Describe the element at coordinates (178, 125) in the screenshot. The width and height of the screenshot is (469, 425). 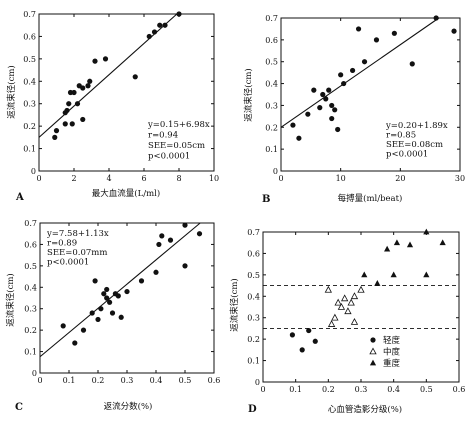
I see `annotation-text: y=0.15+6.98x` at that location.